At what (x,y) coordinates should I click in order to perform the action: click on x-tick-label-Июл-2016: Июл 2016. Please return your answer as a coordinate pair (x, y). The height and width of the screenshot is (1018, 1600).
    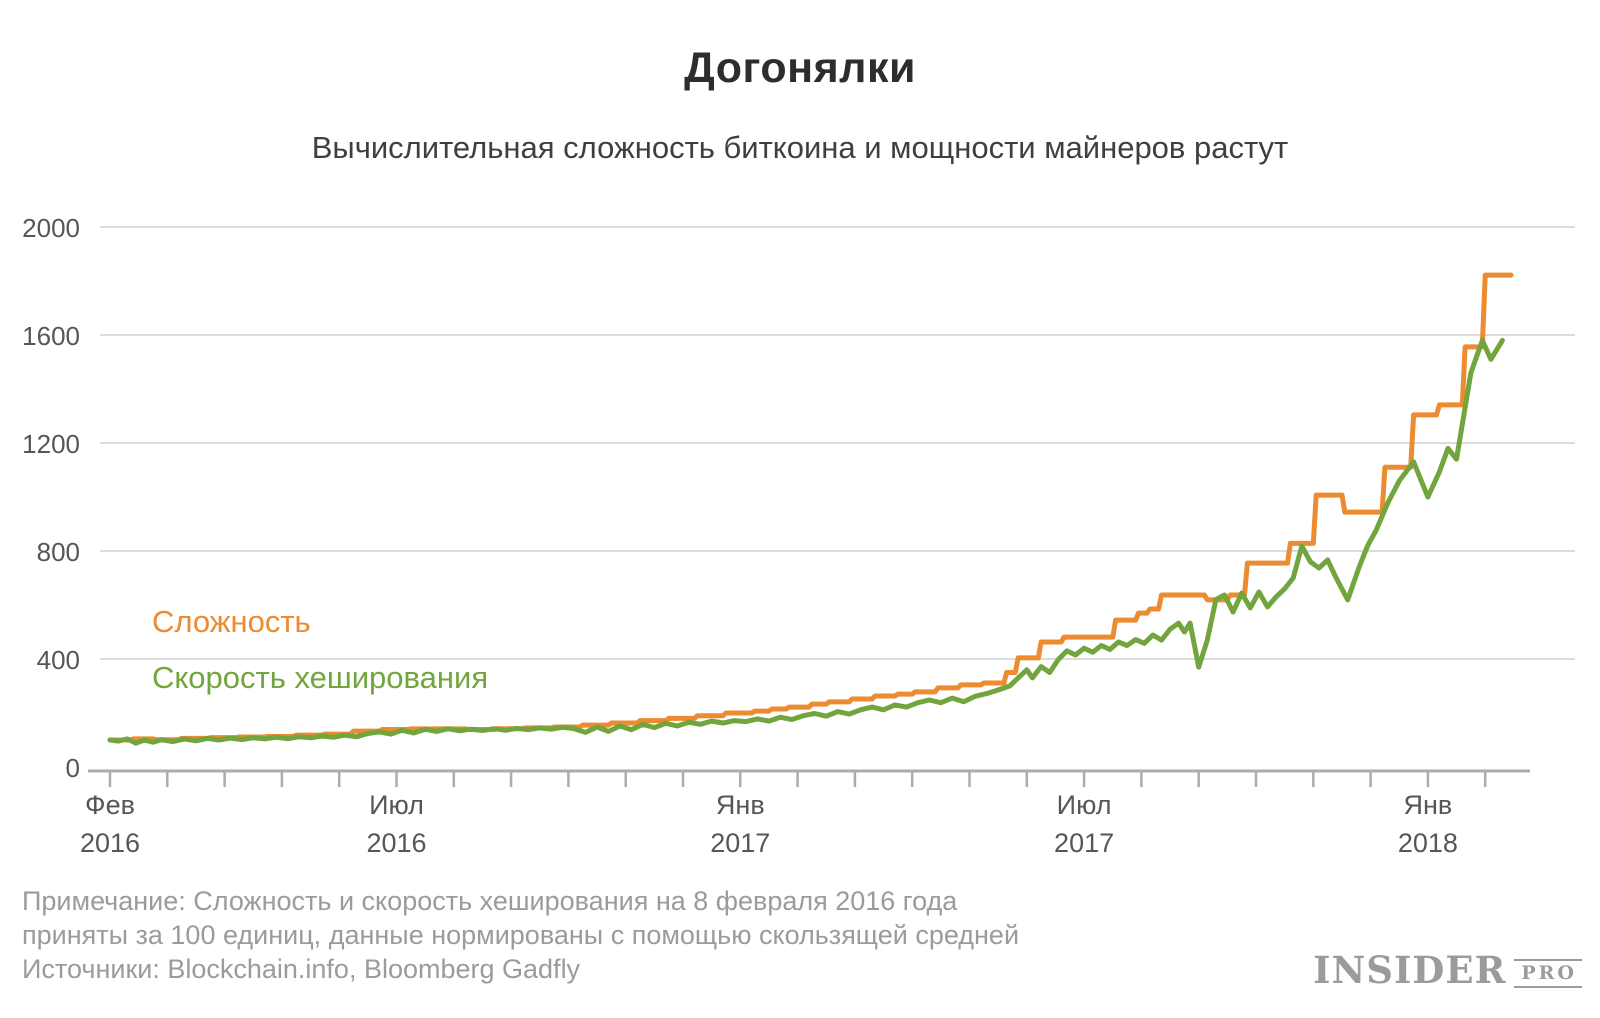
    Looking at the image, I should click on (396, 824).